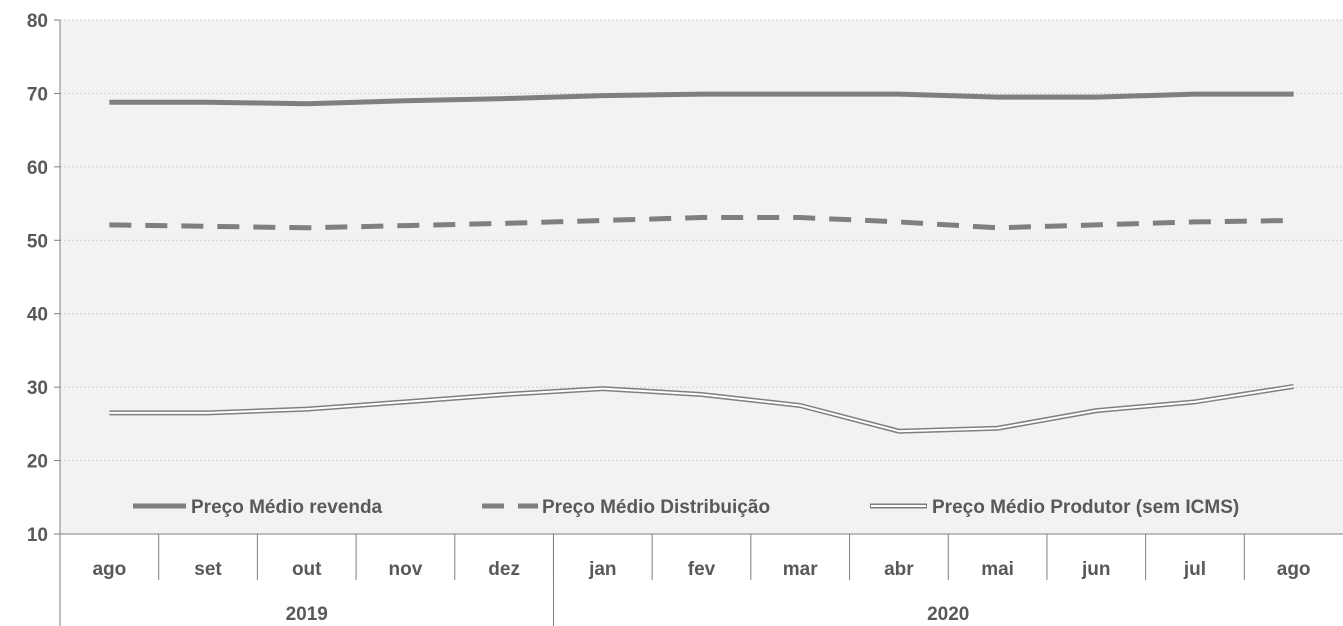 This screenshot has height=626, width=1343. Describe the element at coordinates (37, 241) in the screenshot. I see `y-tick-label: 50` at that location.